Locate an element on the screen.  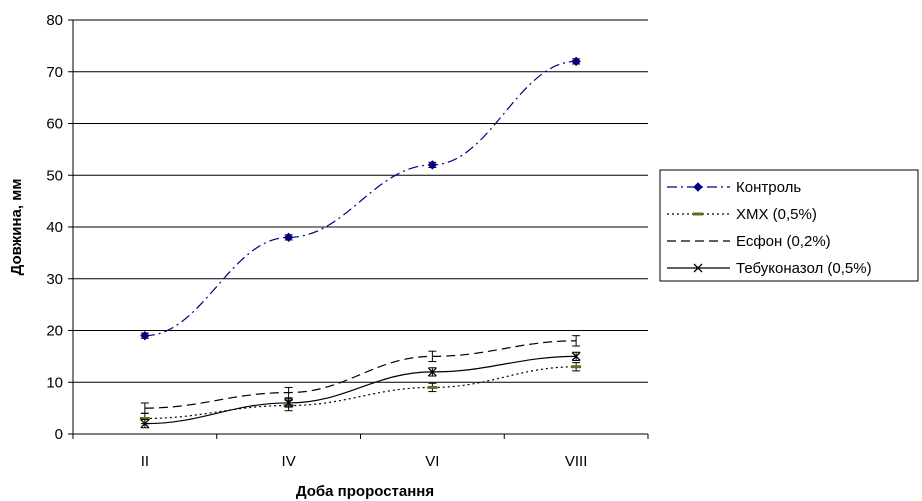
legend-item-3: Есфон (0,2%) is located at coordinates (749, 241).